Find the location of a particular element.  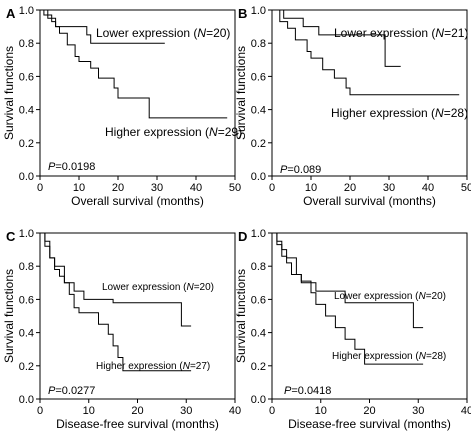

series-label-count: =21) is located at coordinates (456, 33).